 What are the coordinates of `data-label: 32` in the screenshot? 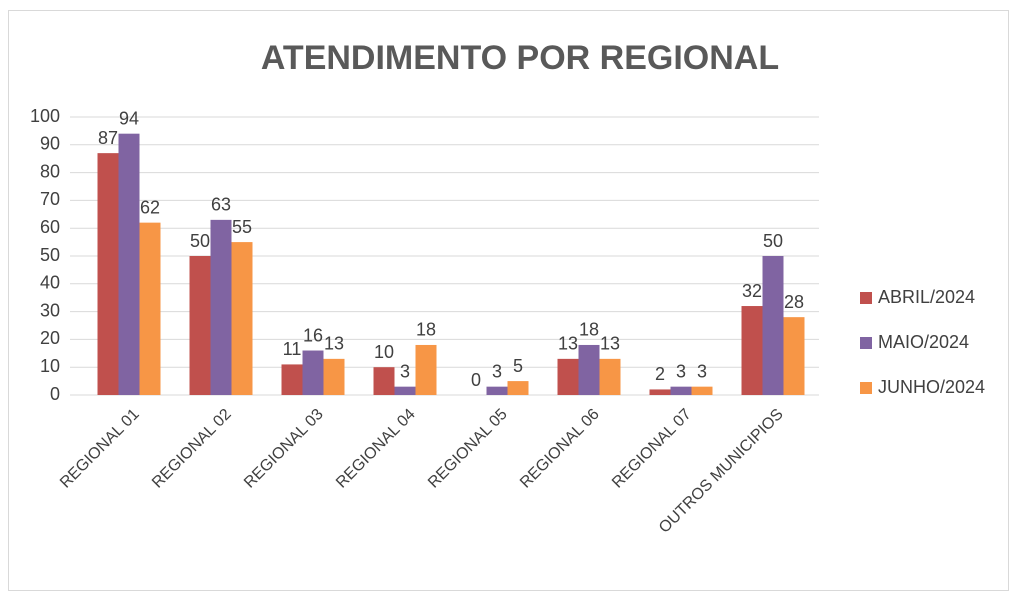 It's located at (752, 291).